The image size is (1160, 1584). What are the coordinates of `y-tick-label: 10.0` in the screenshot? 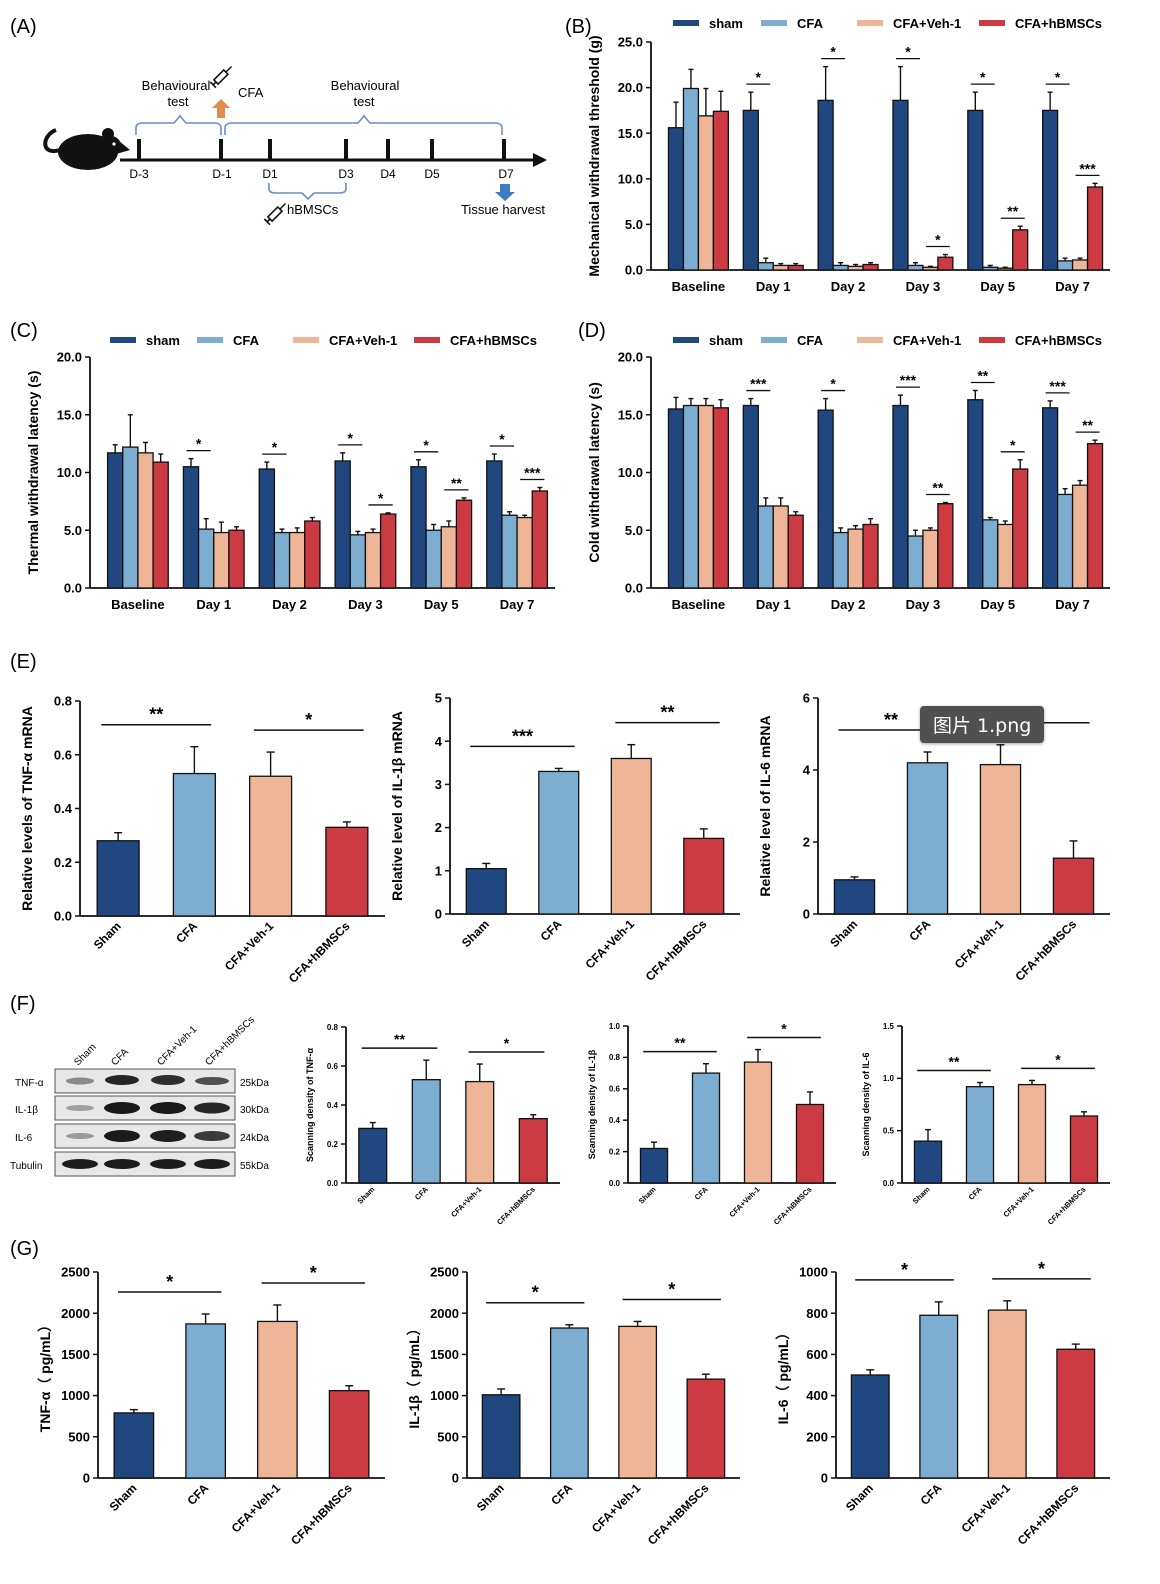 It's located at (630, 178).